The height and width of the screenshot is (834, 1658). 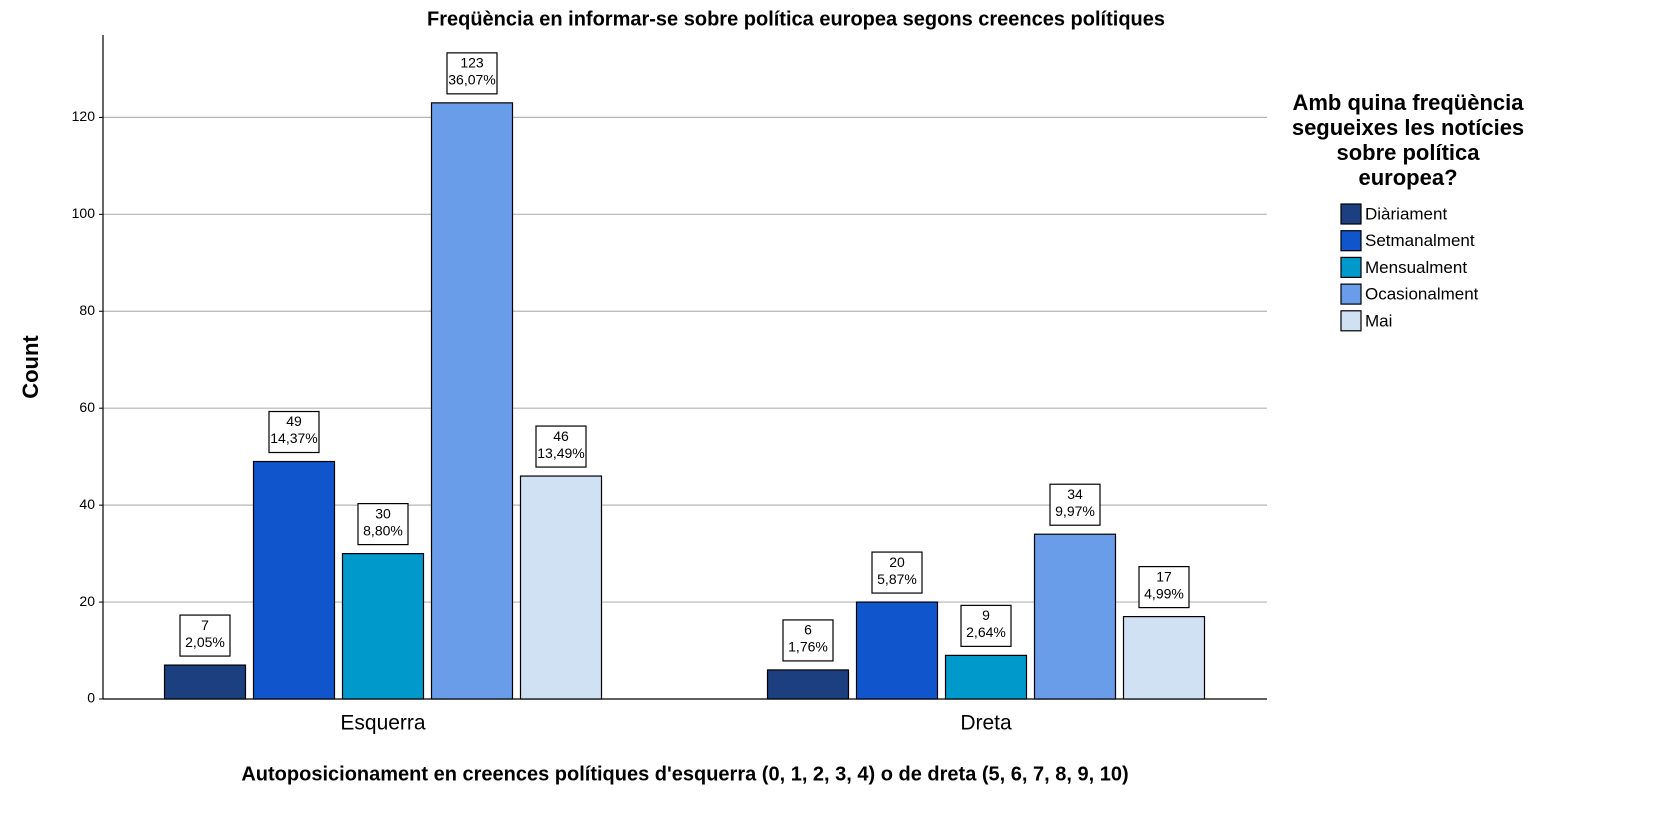 I want to click on y-tick-label: 120, so click(x=84, y=116).